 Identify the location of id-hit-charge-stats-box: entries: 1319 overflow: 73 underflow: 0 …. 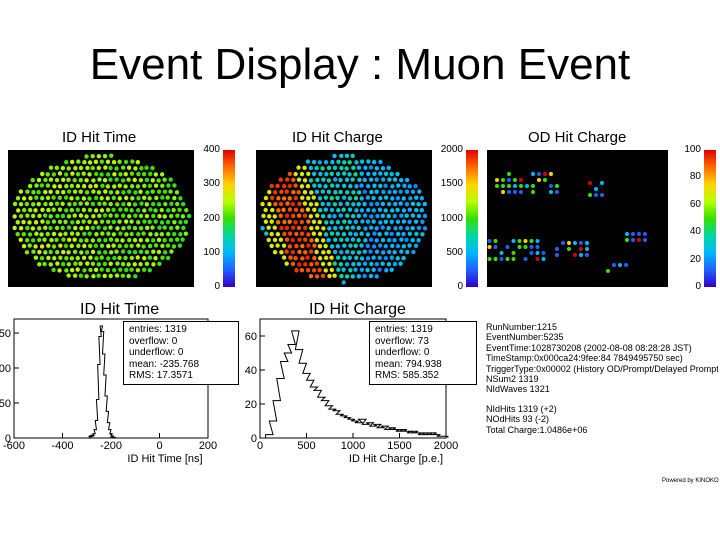
(423, 353).